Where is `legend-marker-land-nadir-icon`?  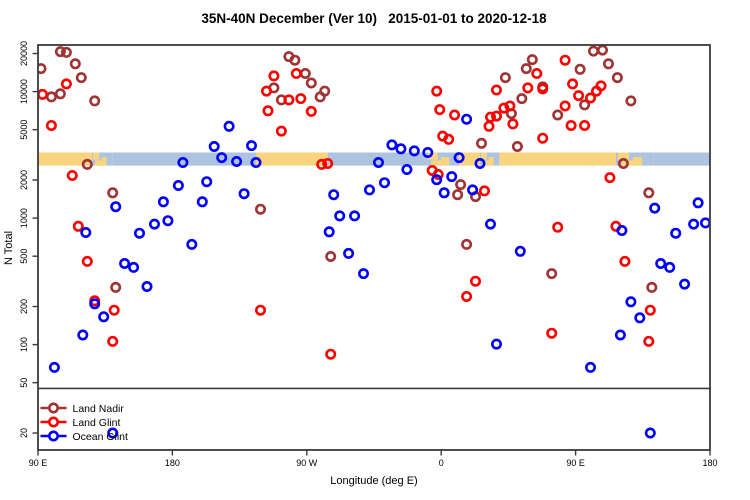 legend-marker-land-nadir-icon is located at coordinates (53, 408).